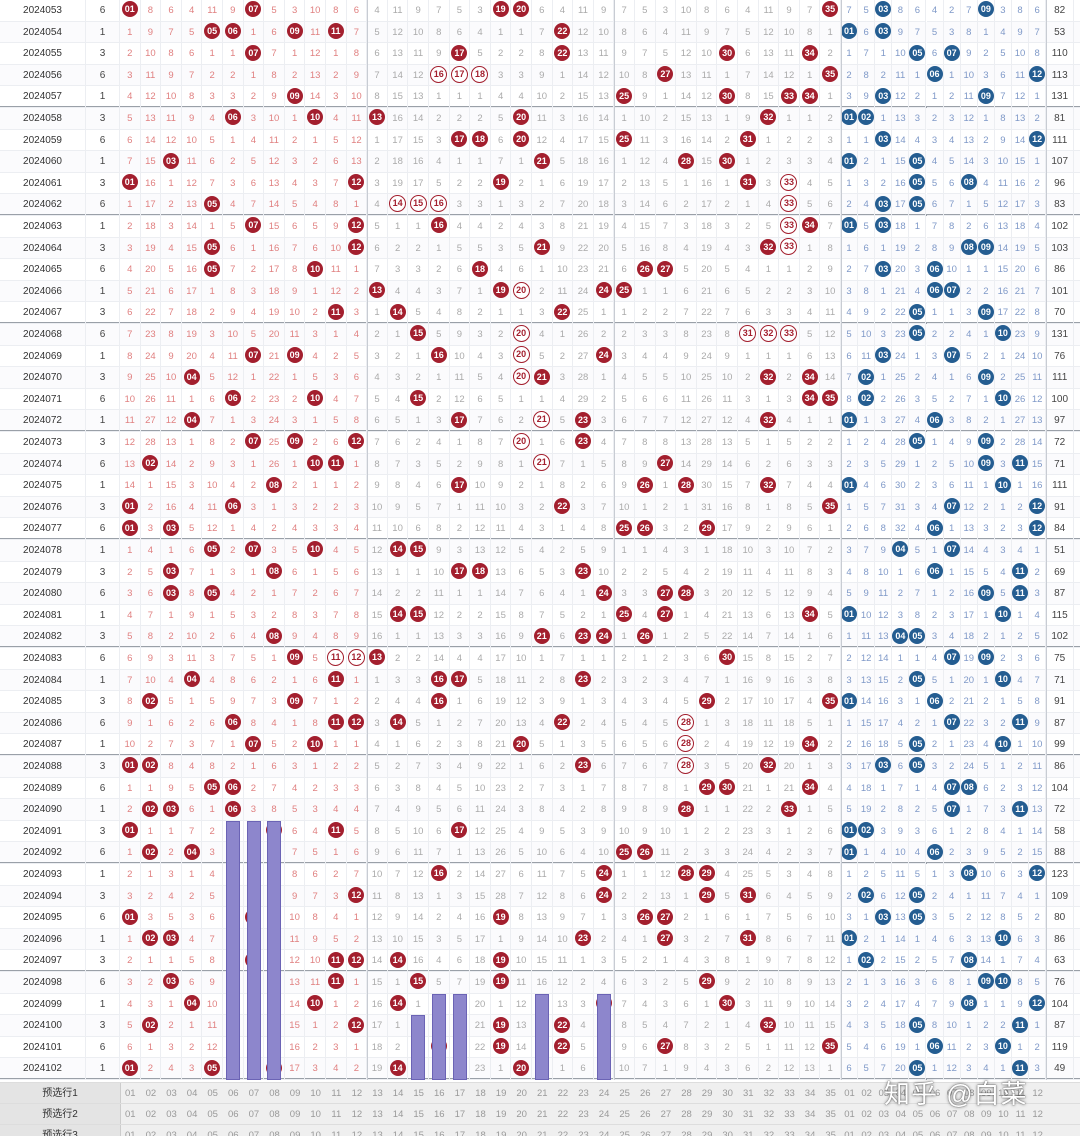 Image resolution: width=1080 pixels, height=1136 pixels. Describe the element at coordinates (866, 788) in the screenshot. I see `blue-miss-value: 18` at that location.